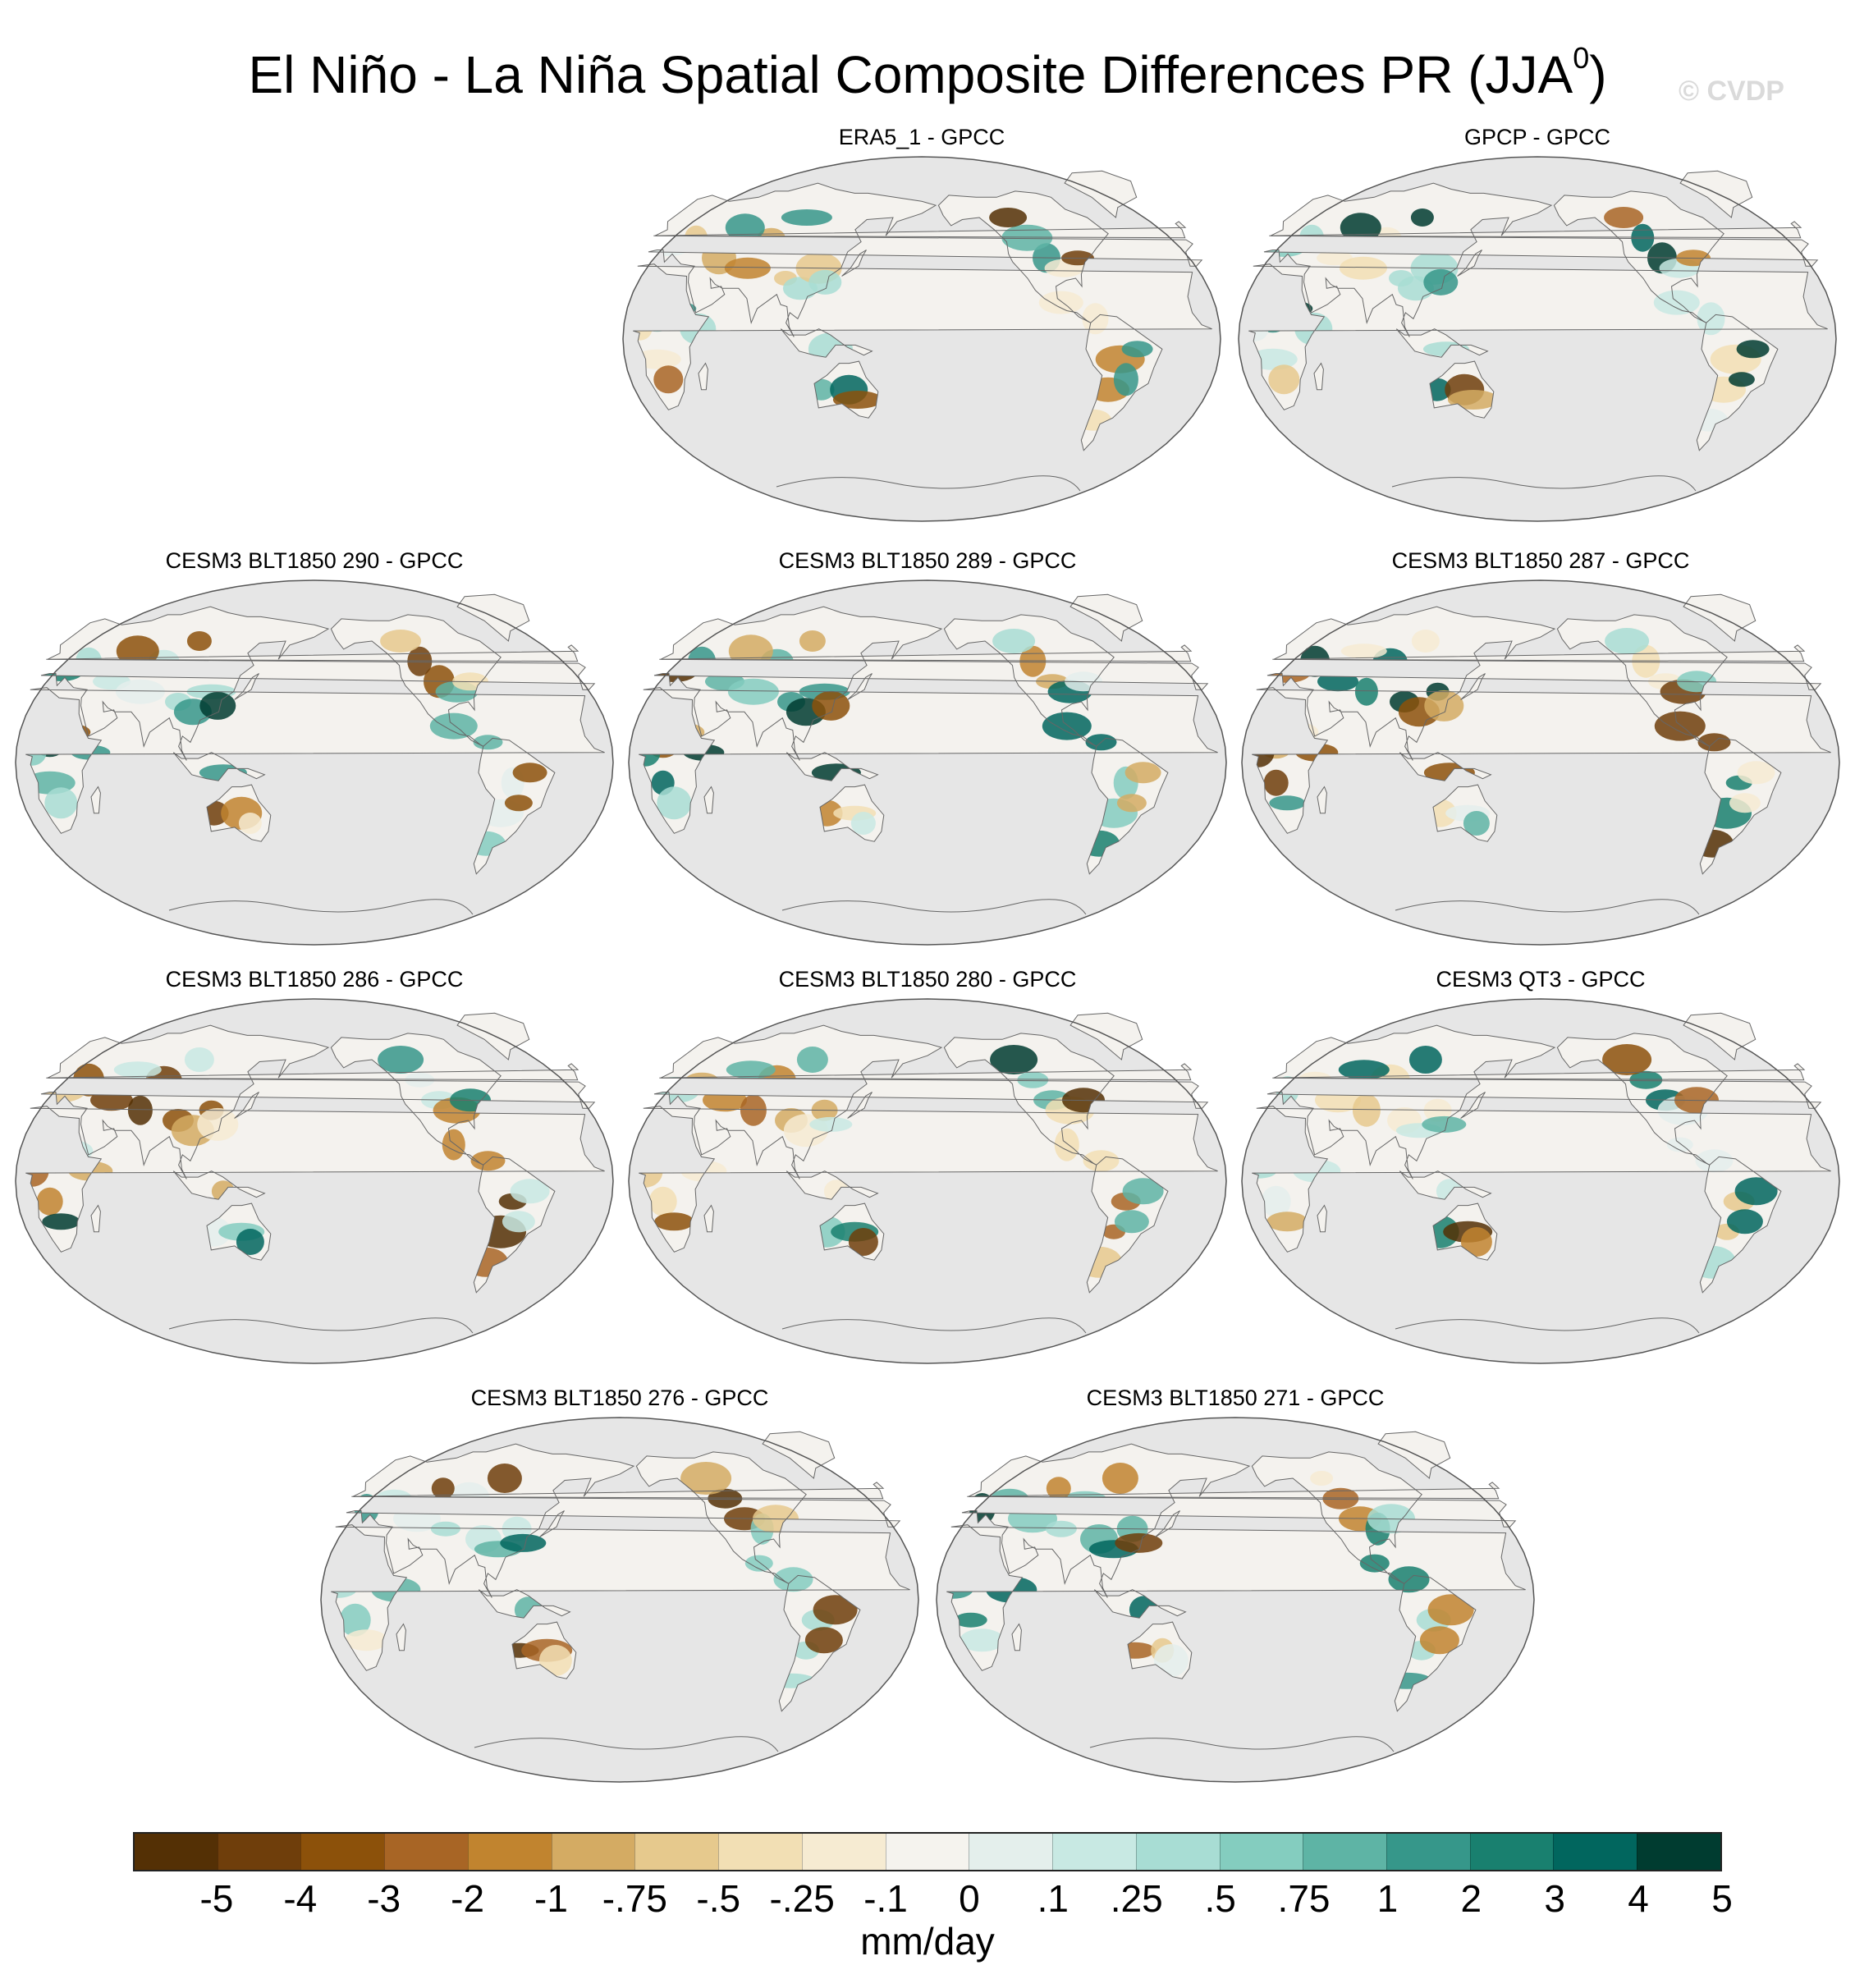 The image size is (1855, 1988). I want to click on colorbar-tick-labels: -5 -4 -3 -2 -1 -.75 -.5 -.25 -.1 0 .1 .25 .5 .75 1 2 3 4 5, so click(927, 1900).